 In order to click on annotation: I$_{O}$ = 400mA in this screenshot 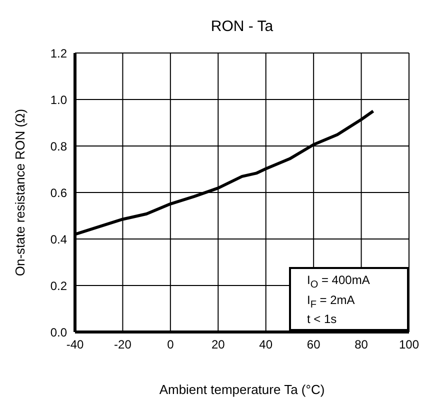, I will do `click(339, 283)`.